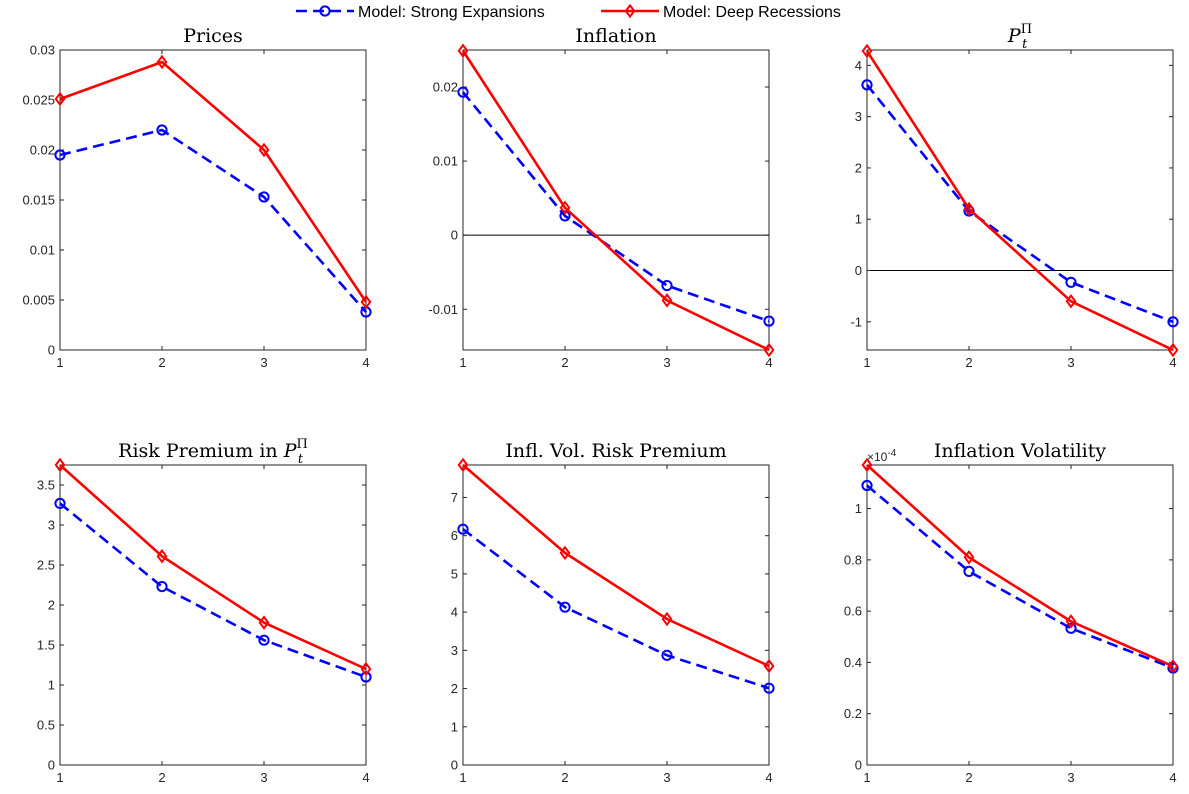  Describe the element at coordinates (213, 452) in the screenshot. I see `panel-title: Risk Premium in PΠ t` at that location.